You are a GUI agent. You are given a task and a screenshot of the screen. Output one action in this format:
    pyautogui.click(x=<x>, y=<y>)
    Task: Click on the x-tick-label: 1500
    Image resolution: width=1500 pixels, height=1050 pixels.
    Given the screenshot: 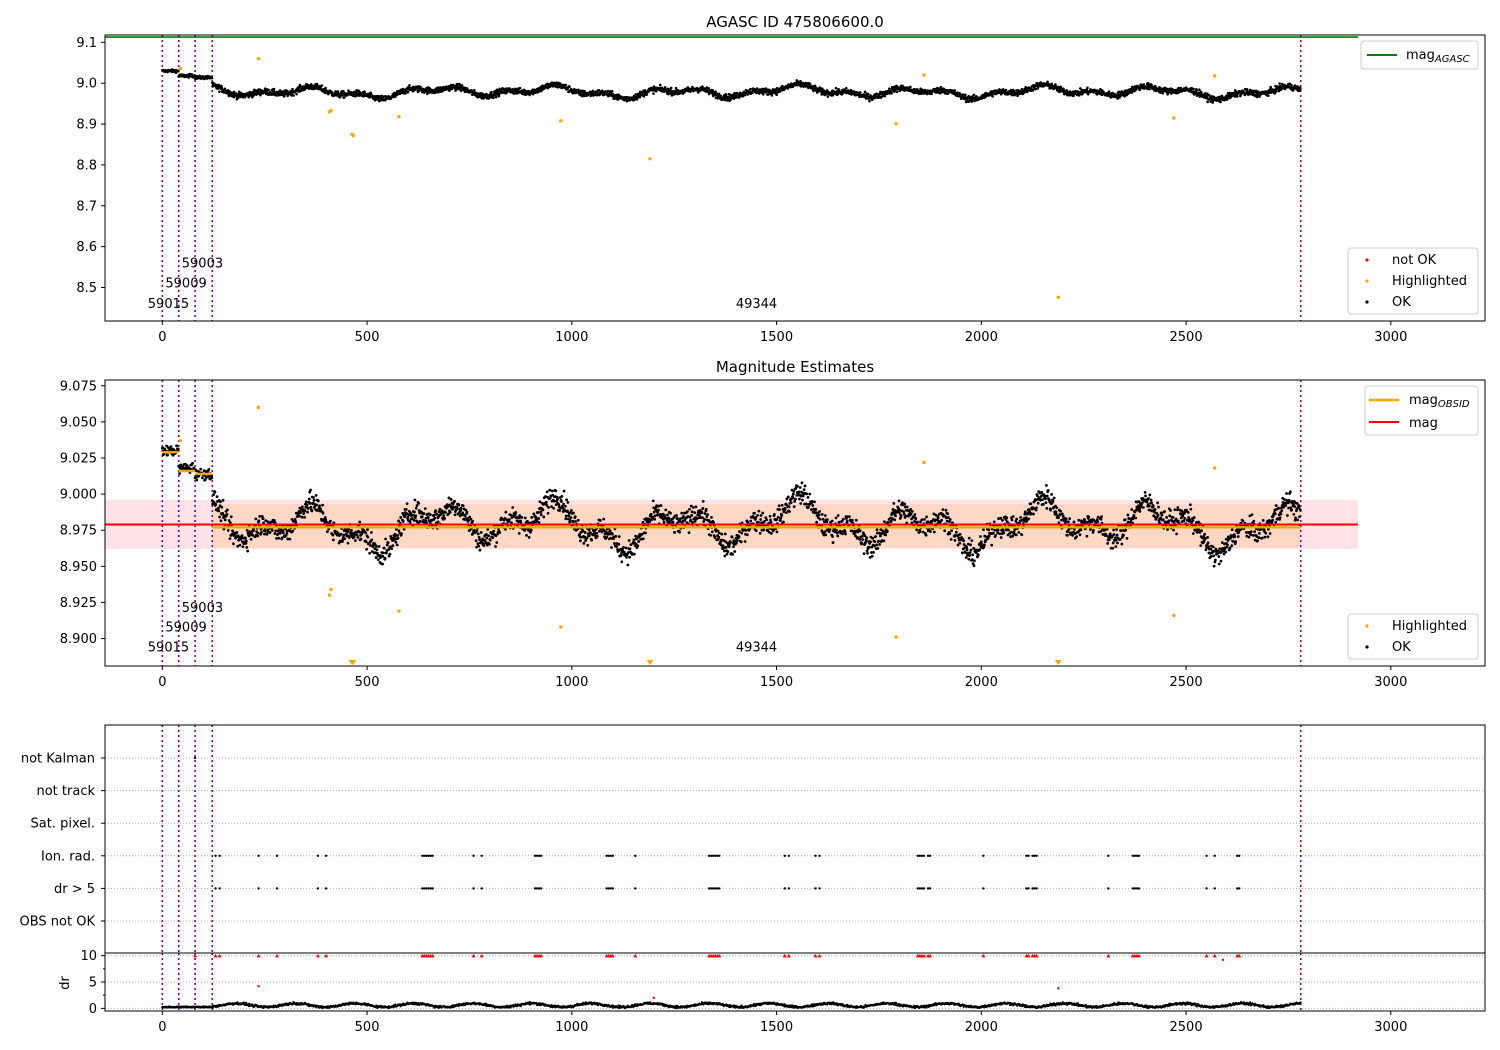 What is the action you would take?
    pyautogui.click(x=776, y=337)
    